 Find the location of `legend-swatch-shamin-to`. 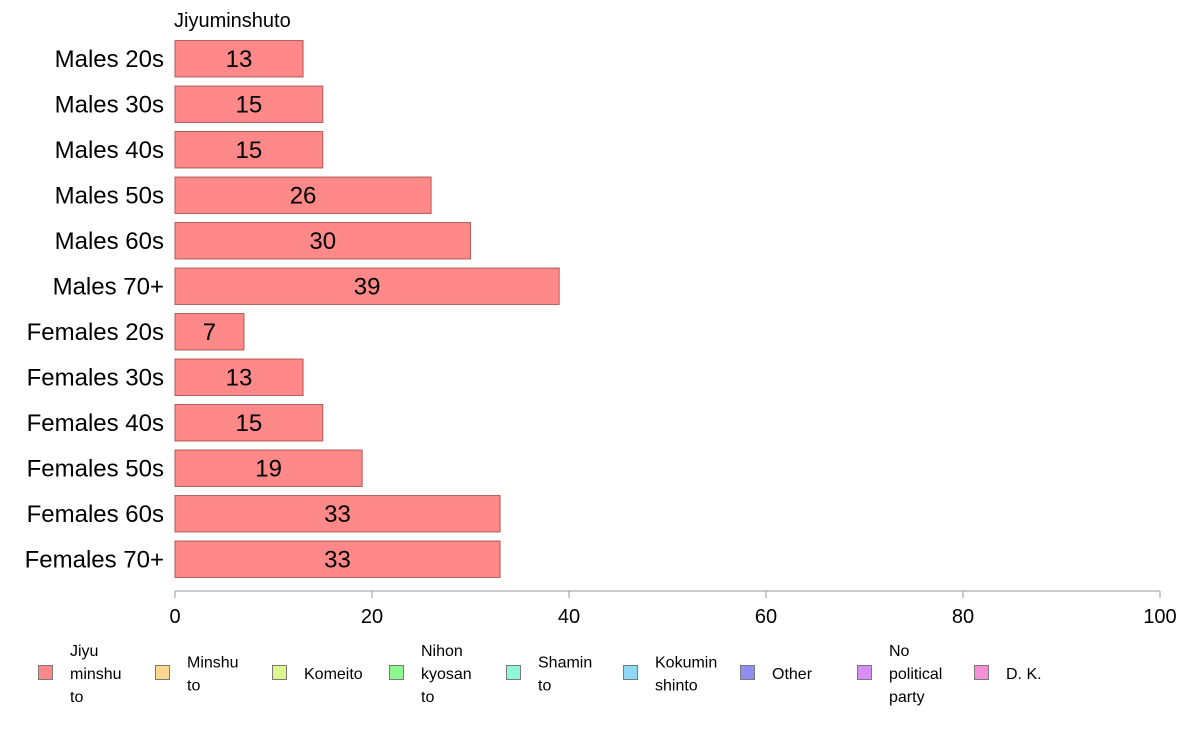

legend-swatch-shamin-to is located at coordinates (513, 672).